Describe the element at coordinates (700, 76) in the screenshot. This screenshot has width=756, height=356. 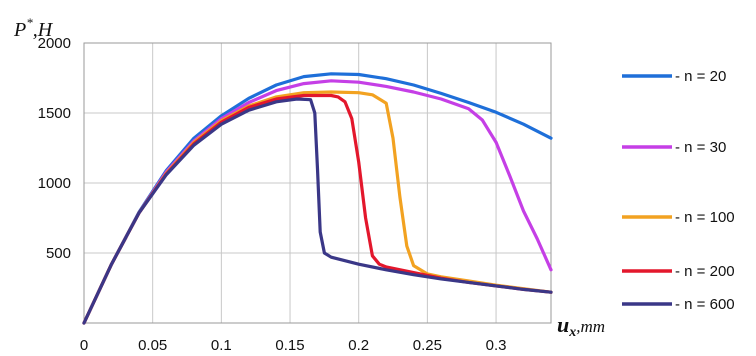
I see `legend-label: - n = 20` at that location.